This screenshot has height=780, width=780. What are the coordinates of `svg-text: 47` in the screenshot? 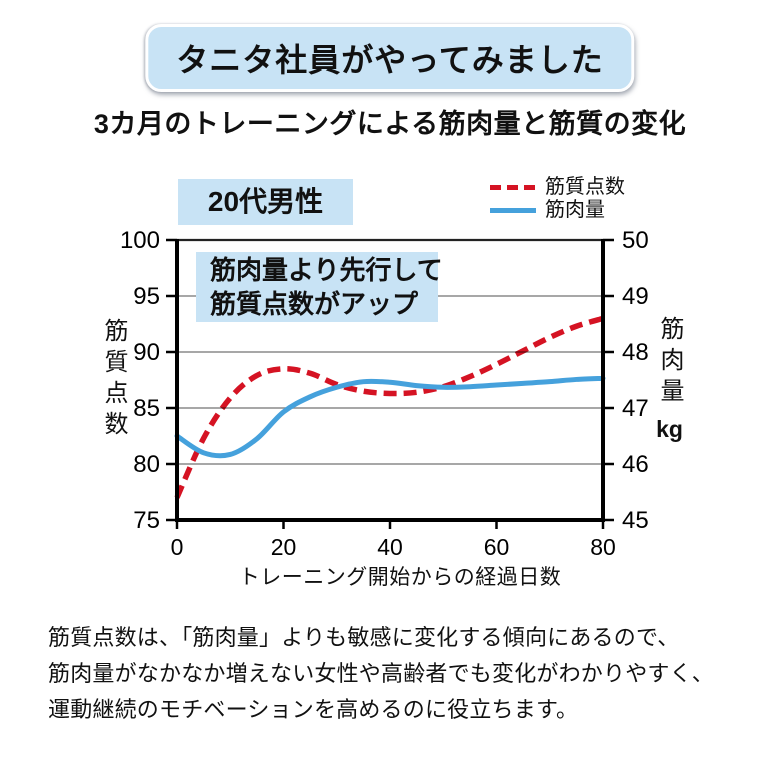 It's located at (635, 408).